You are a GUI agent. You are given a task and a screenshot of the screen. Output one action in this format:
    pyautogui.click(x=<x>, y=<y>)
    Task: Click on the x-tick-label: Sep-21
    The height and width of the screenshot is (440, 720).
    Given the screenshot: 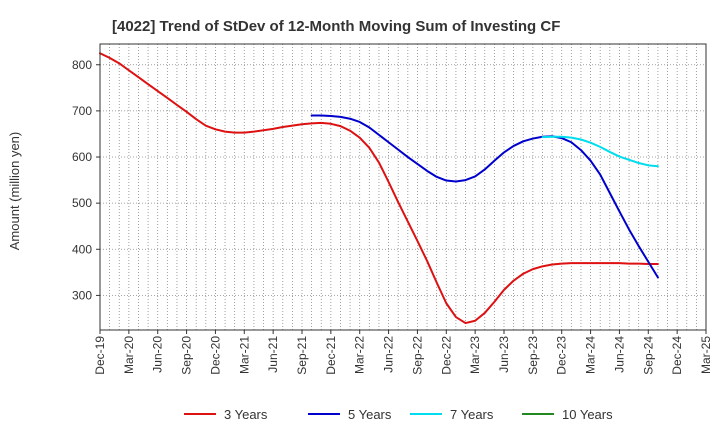 What is the action you would take?
    pyautogui.click(x=302, y=355)
    